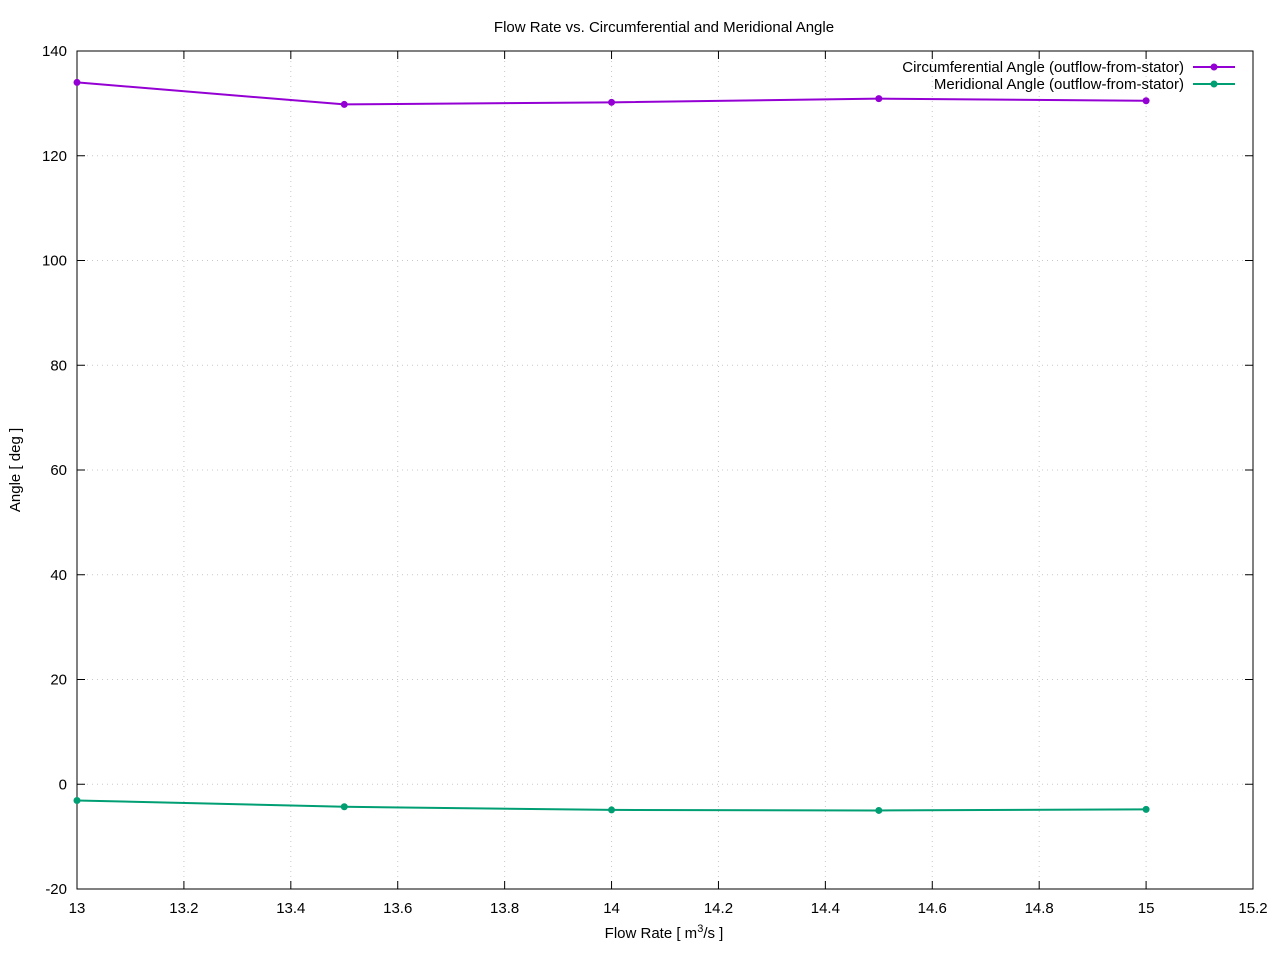 This screenshot has width=1280, height=960. I want to click on y-tick-label: 60, so click(58, 470).